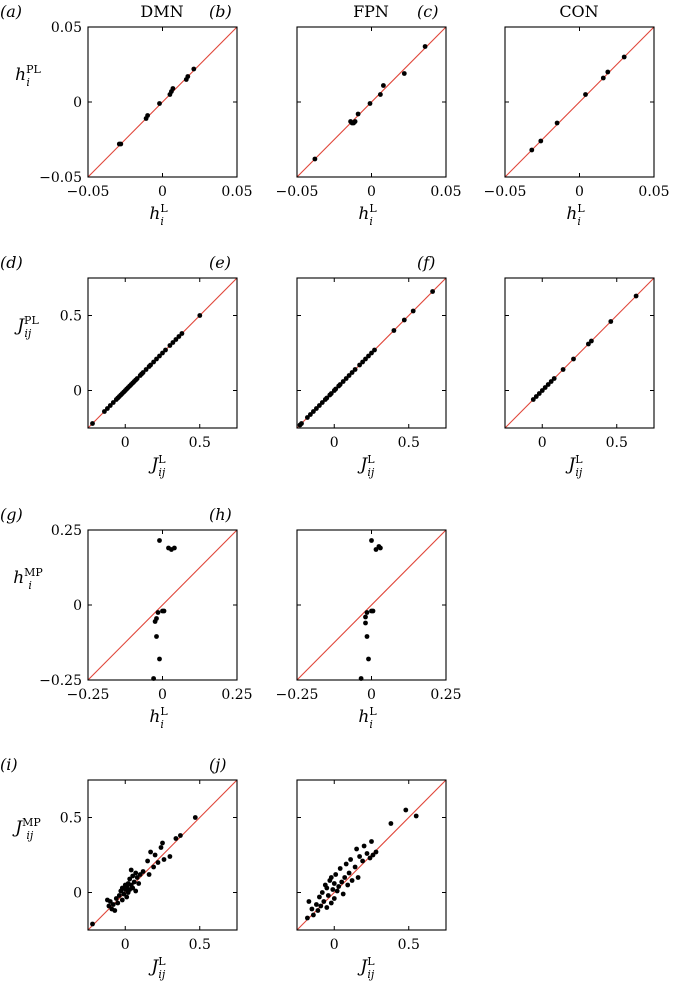 The image size is (676, 987). What do you see at coordinates (579, 102) in the screenshot?
I see `diagonal-line` at bounding box center [579, 102].